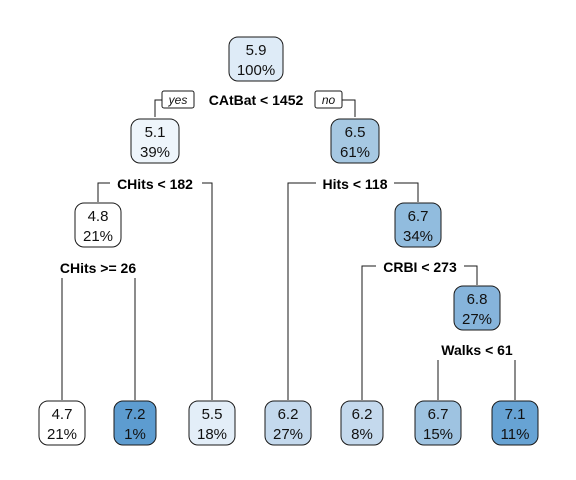 Image resolution: width=576 pixels, height=480 pixels. I want to click on leaf-1-percent: 21%, so click(62, 434).